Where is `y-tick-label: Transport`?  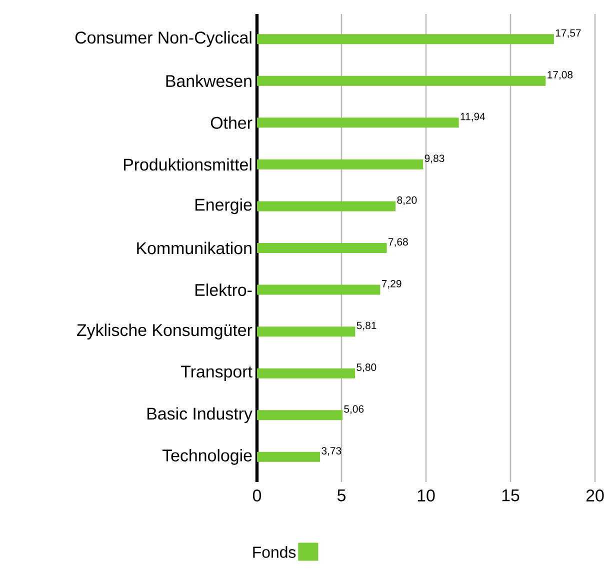 y-tick-label: Transport is located at coordinates (216, 373).